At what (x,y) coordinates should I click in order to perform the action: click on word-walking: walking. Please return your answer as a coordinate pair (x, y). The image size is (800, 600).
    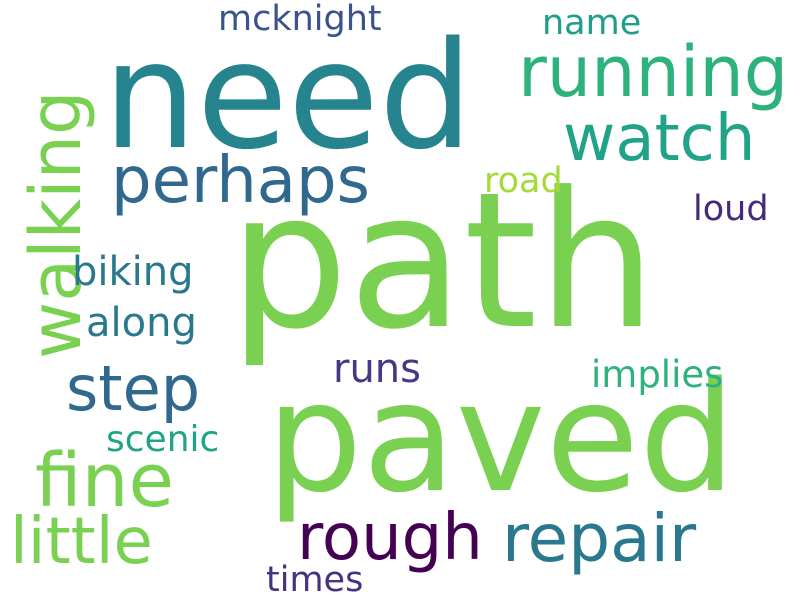
    Looking at the image, I should click on (56, 224).